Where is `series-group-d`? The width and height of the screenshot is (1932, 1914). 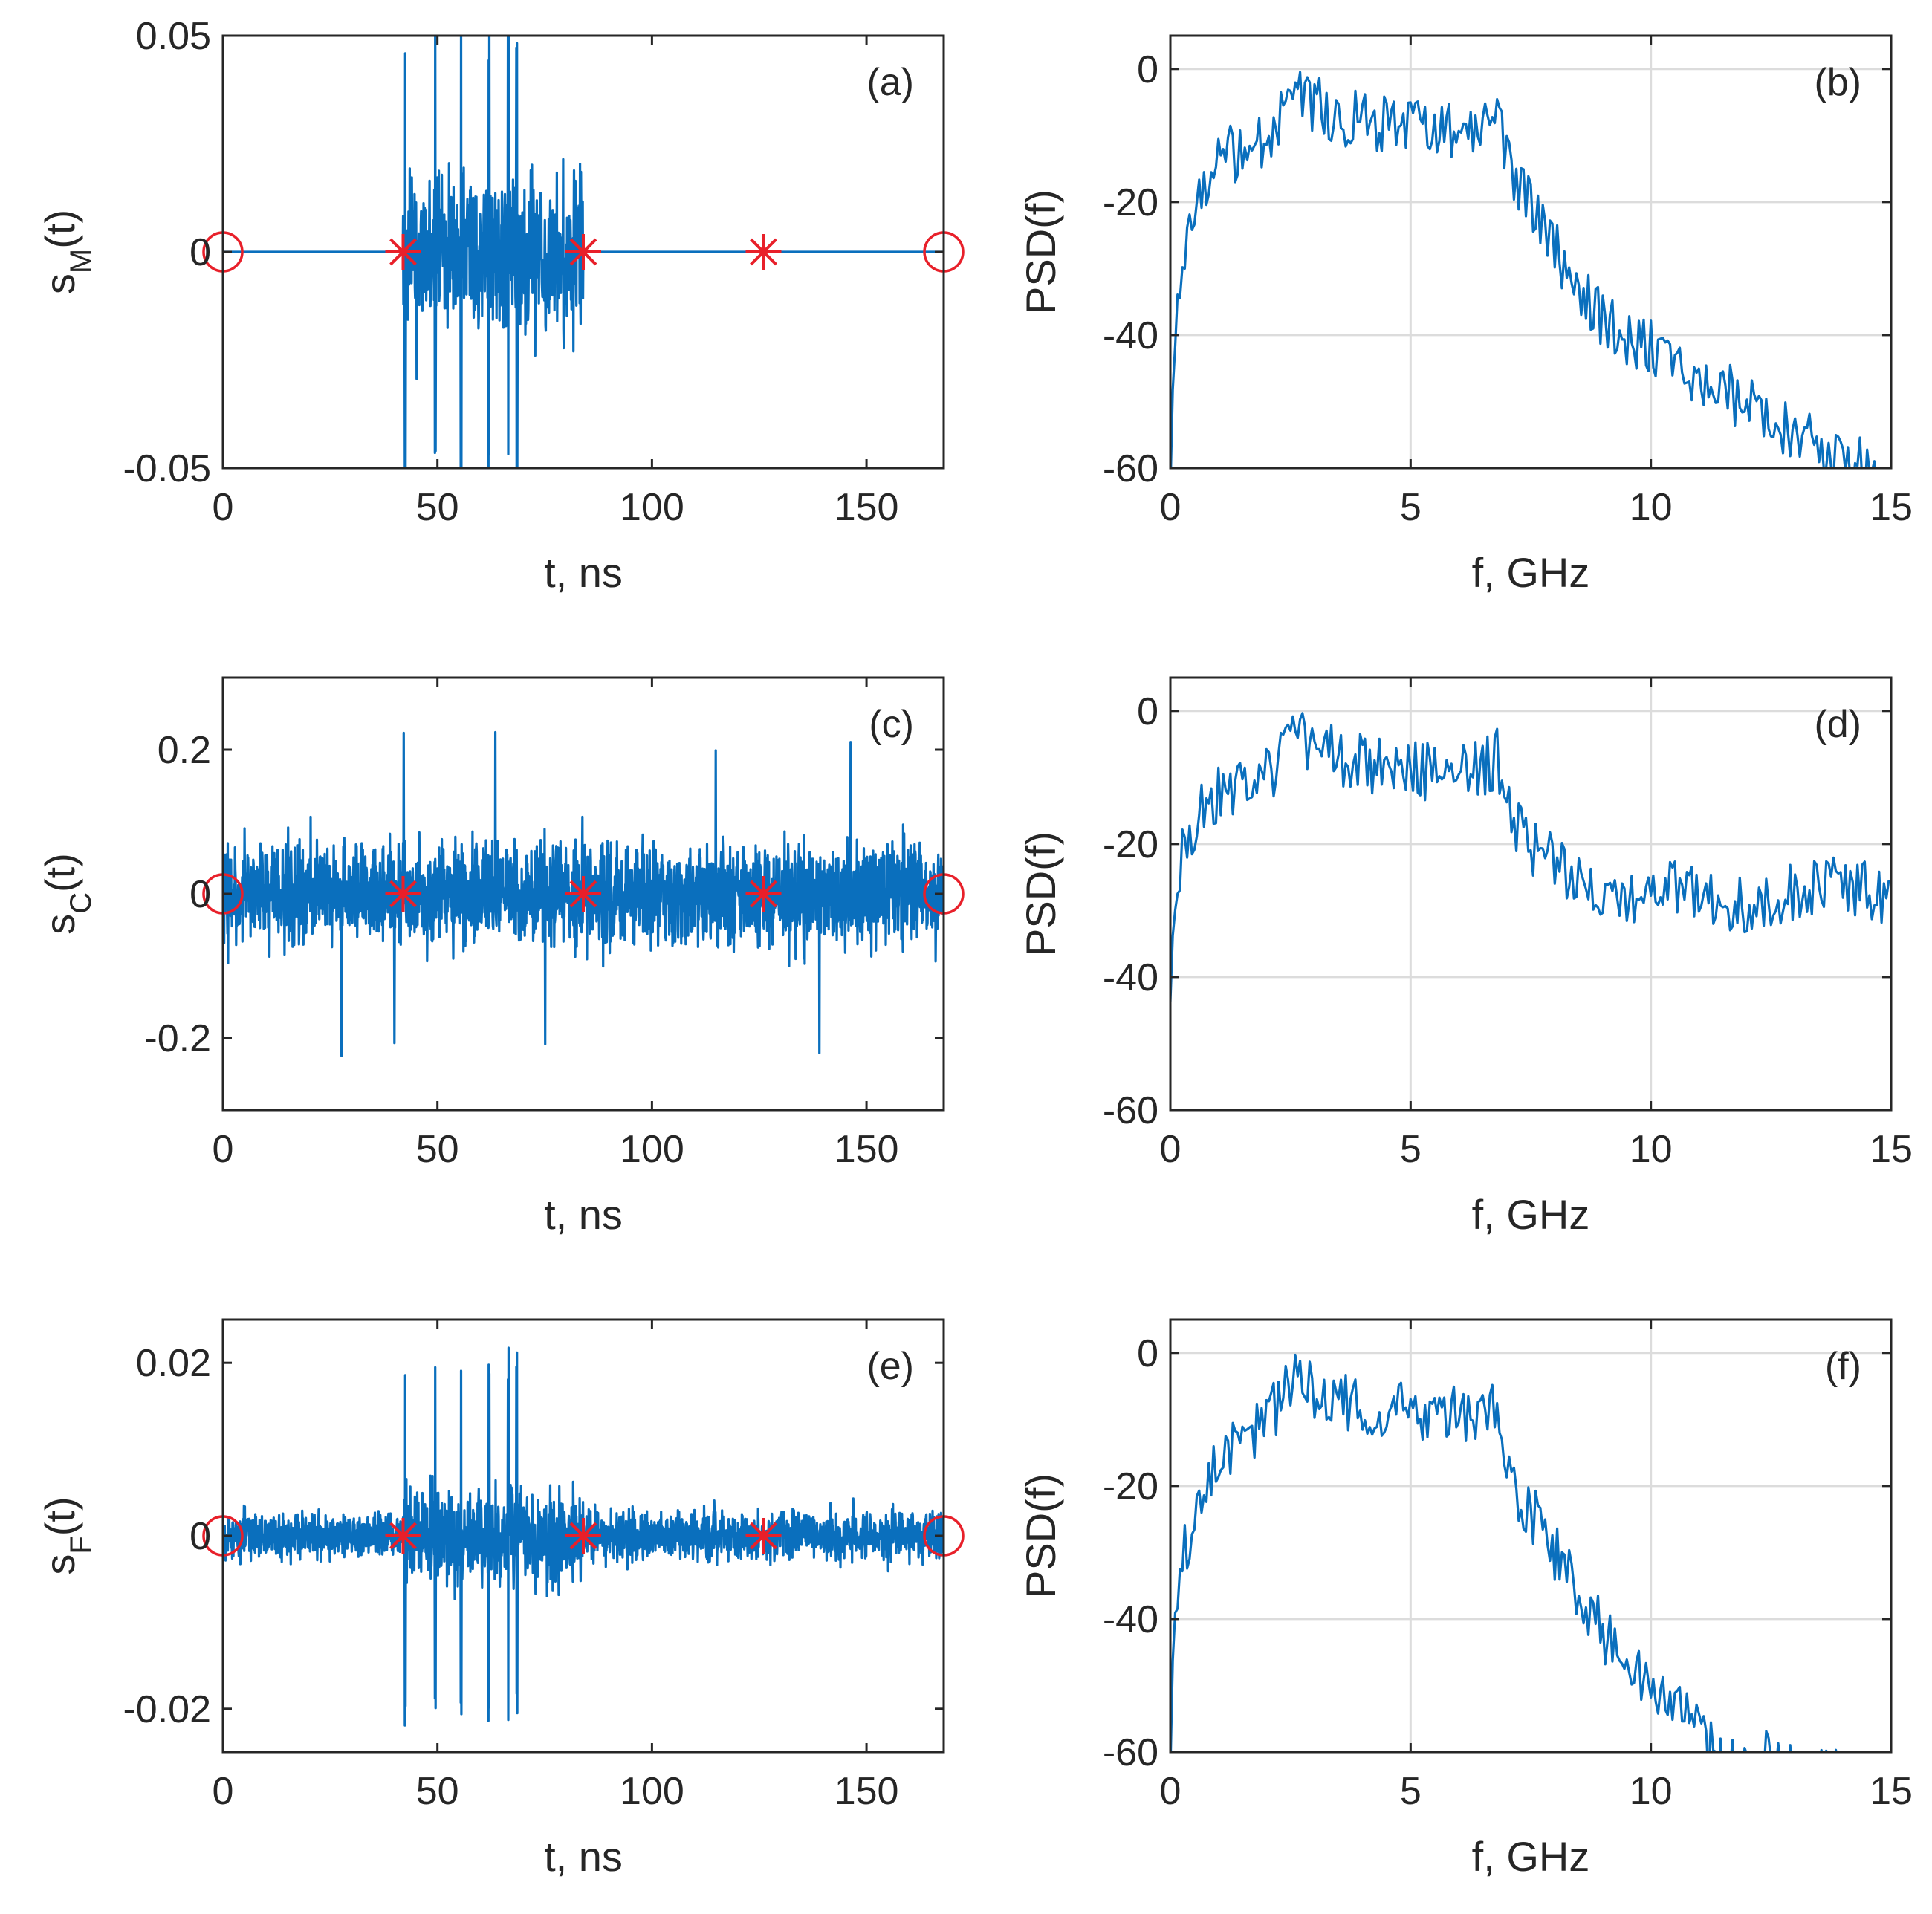
series-group-d is located at coordinates (1530, 857).